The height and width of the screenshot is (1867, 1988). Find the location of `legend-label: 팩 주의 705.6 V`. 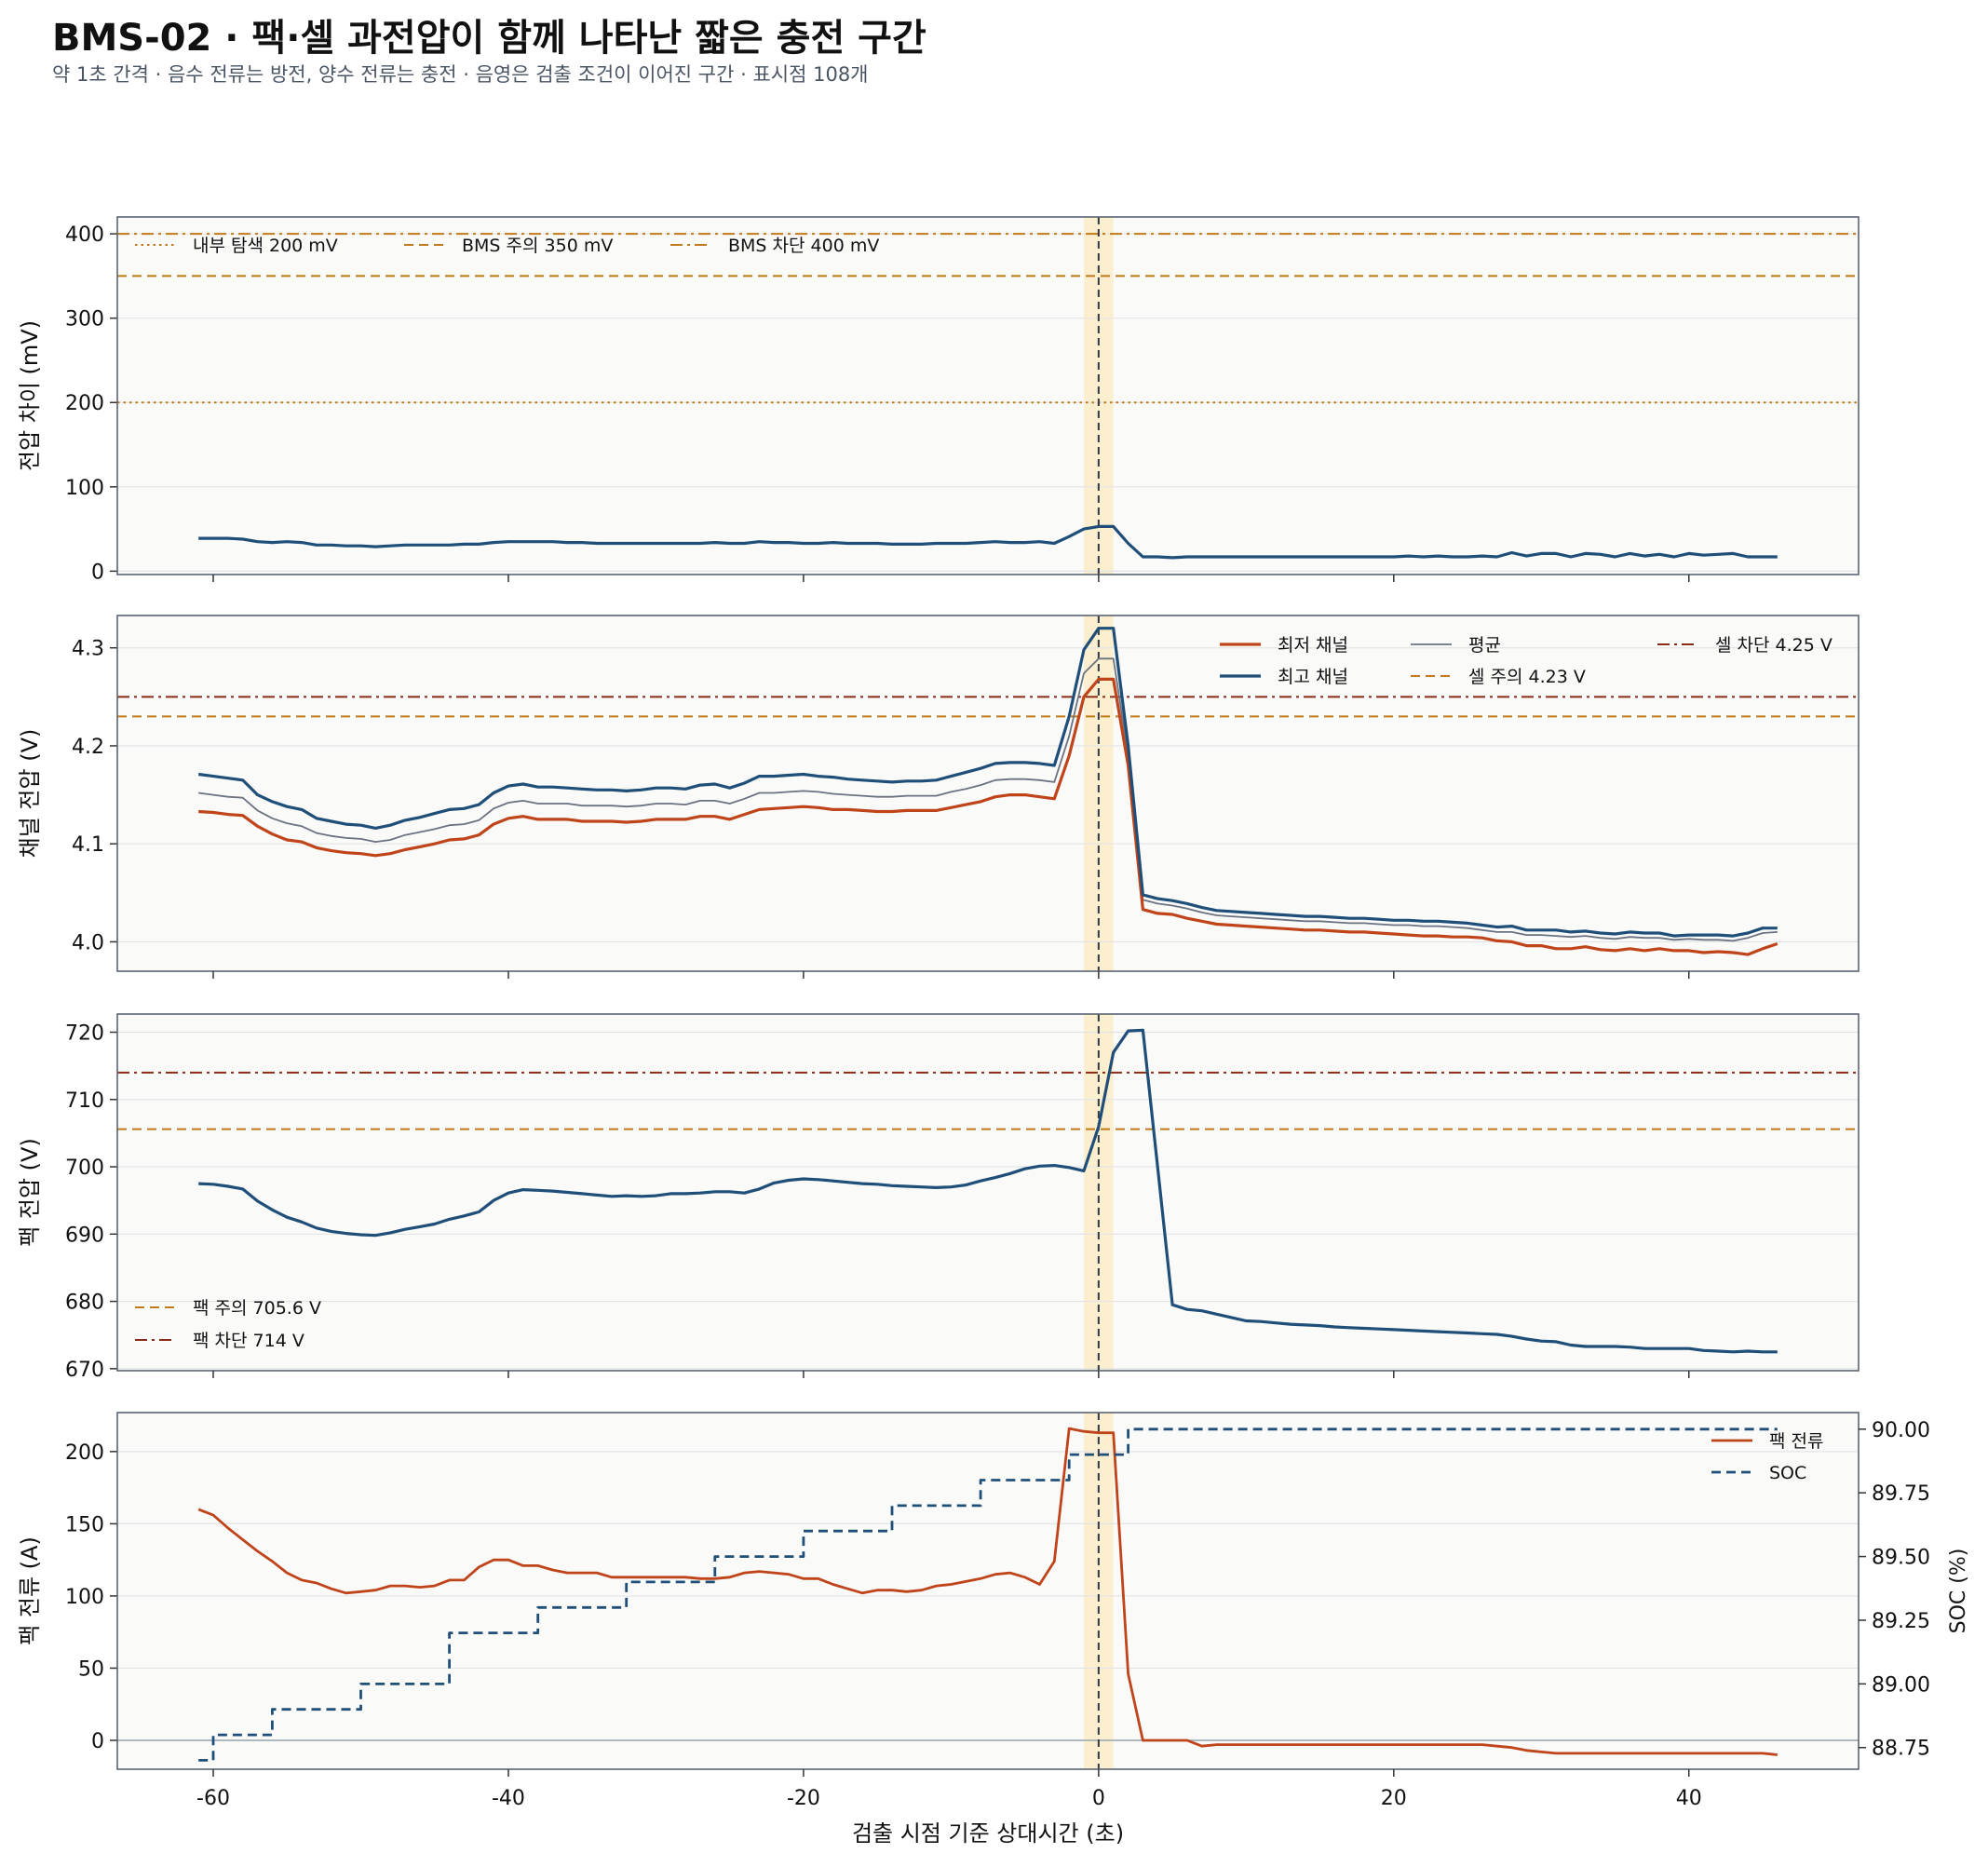

legend-label: 팩 주의 705.6 V is located at coordinates (257, 1308).